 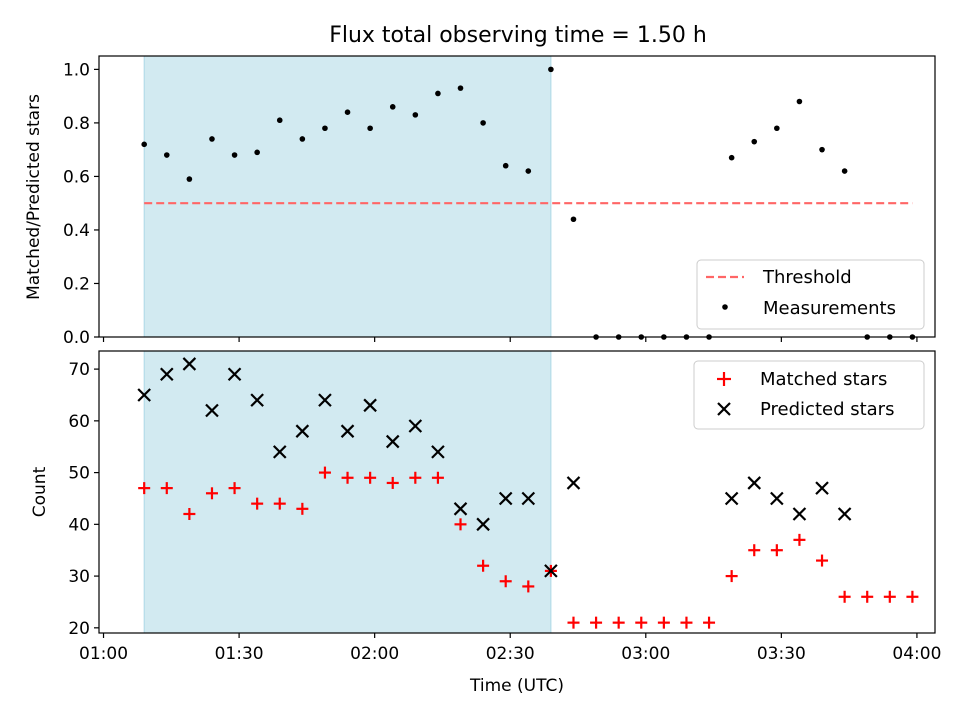 What do you see at coordinates (518, 35) in the screenshot?
I see `chart-title: Flux total observing time = 1.50 h` at bounding box center [518, 35].